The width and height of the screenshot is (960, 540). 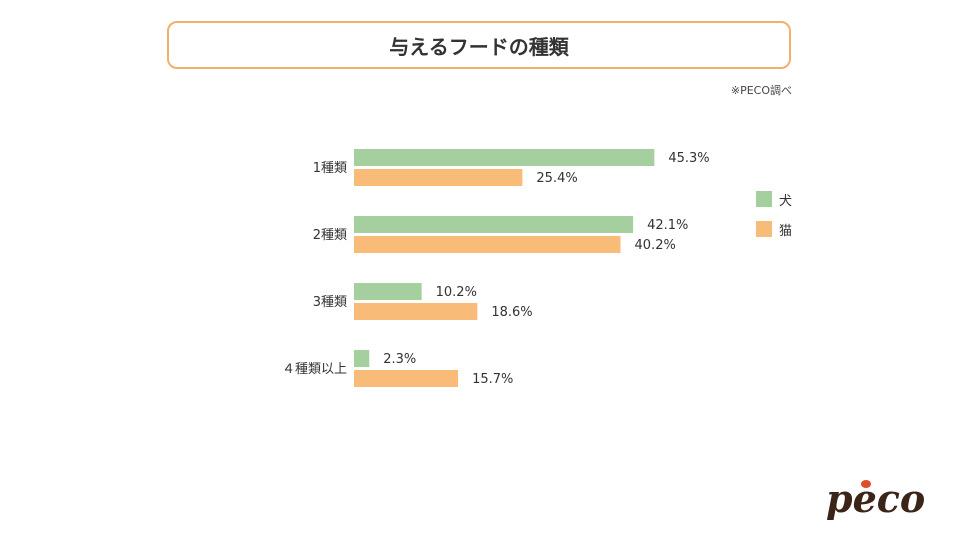 I want to click on category-label: 2種類, so click(x=330, y=235).